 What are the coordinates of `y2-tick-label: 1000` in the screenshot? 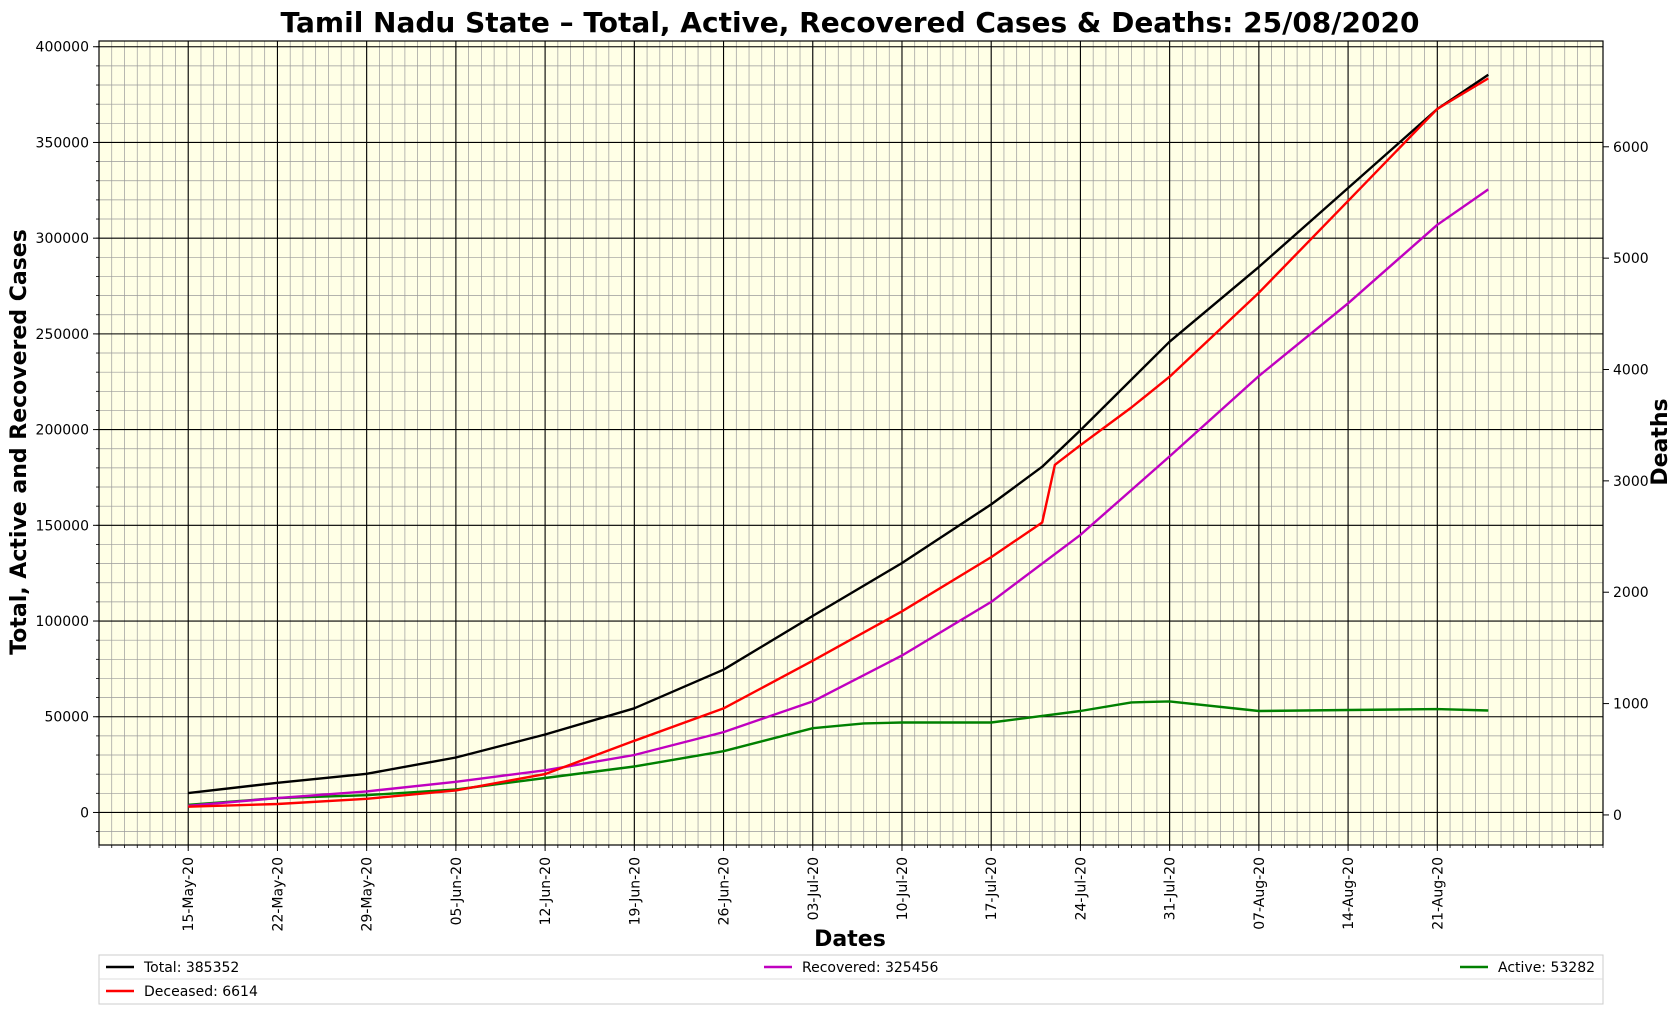 It's located at (1631, 705).